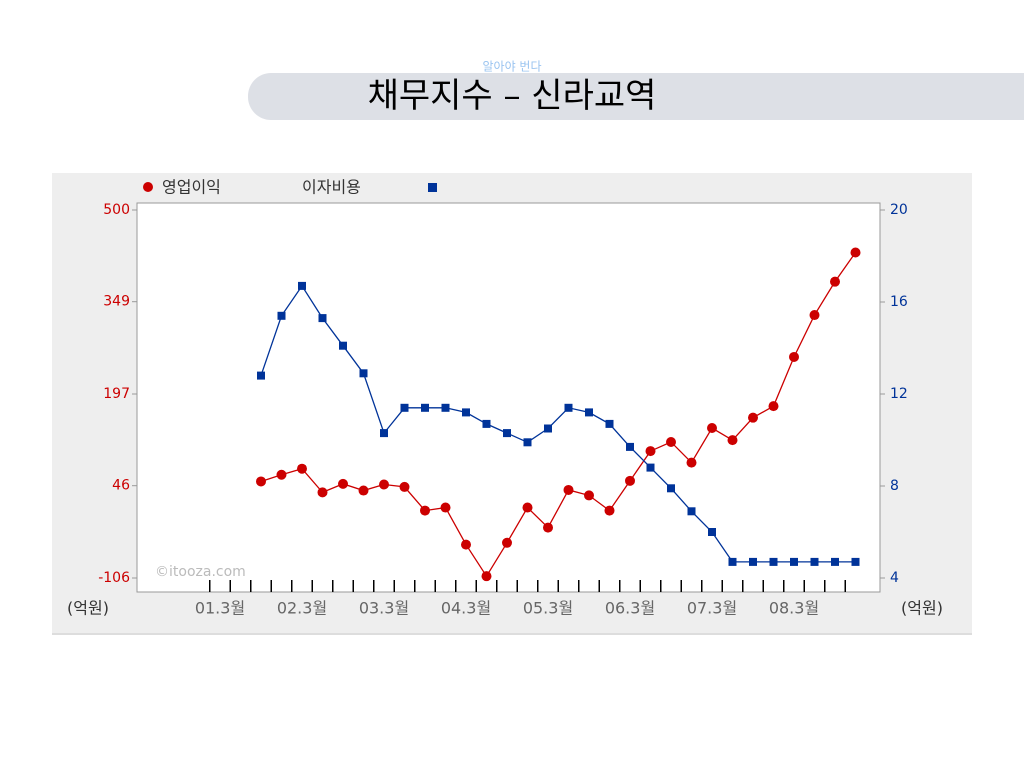 The height and width of the screenshot is (772, 1024). Describe the element at coordinates (922, 608) in the screenshot. I see `y2-axis-label: (억원)` at that location.